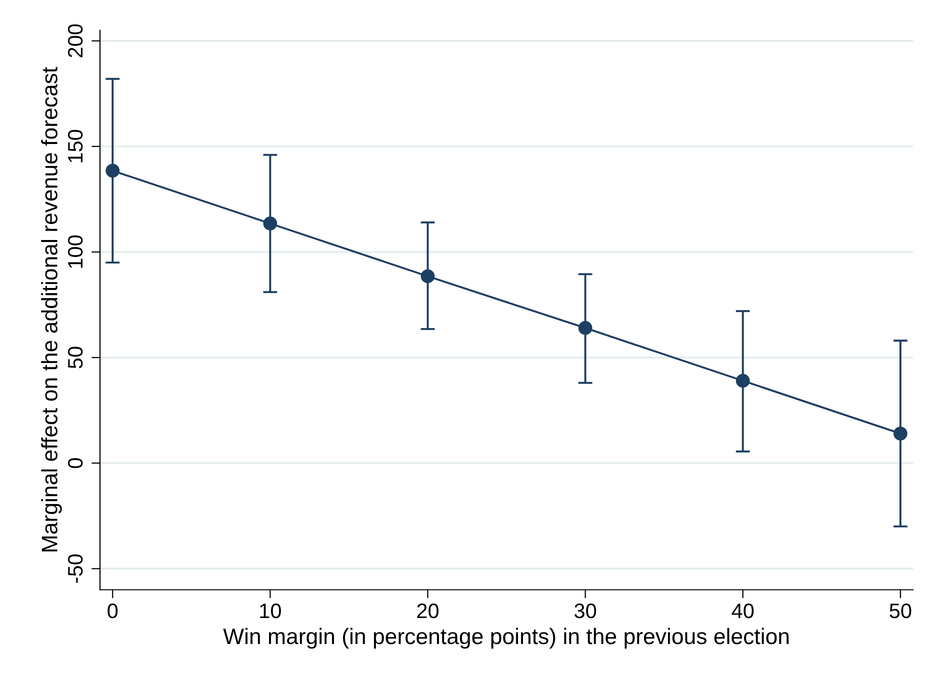  Describe the element at coordinates (75, 41) in the screenshot. I see `y-tick-label: 200` at that location.